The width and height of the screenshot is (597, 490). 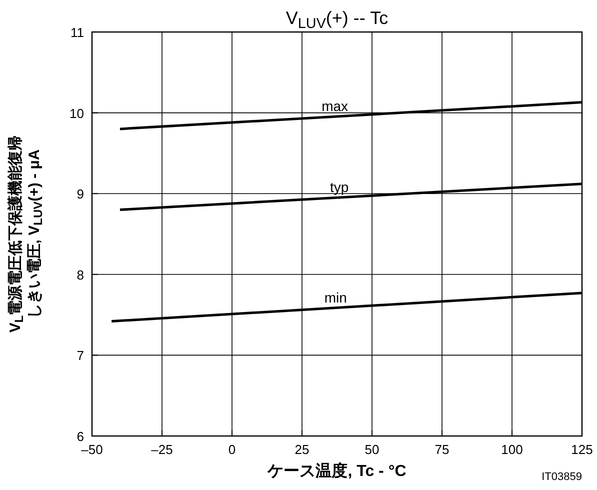 What do you see at coordinates (302, 449) in the screenshot?
I see `x-tick-label: 25` at bounding box center [302, 449].